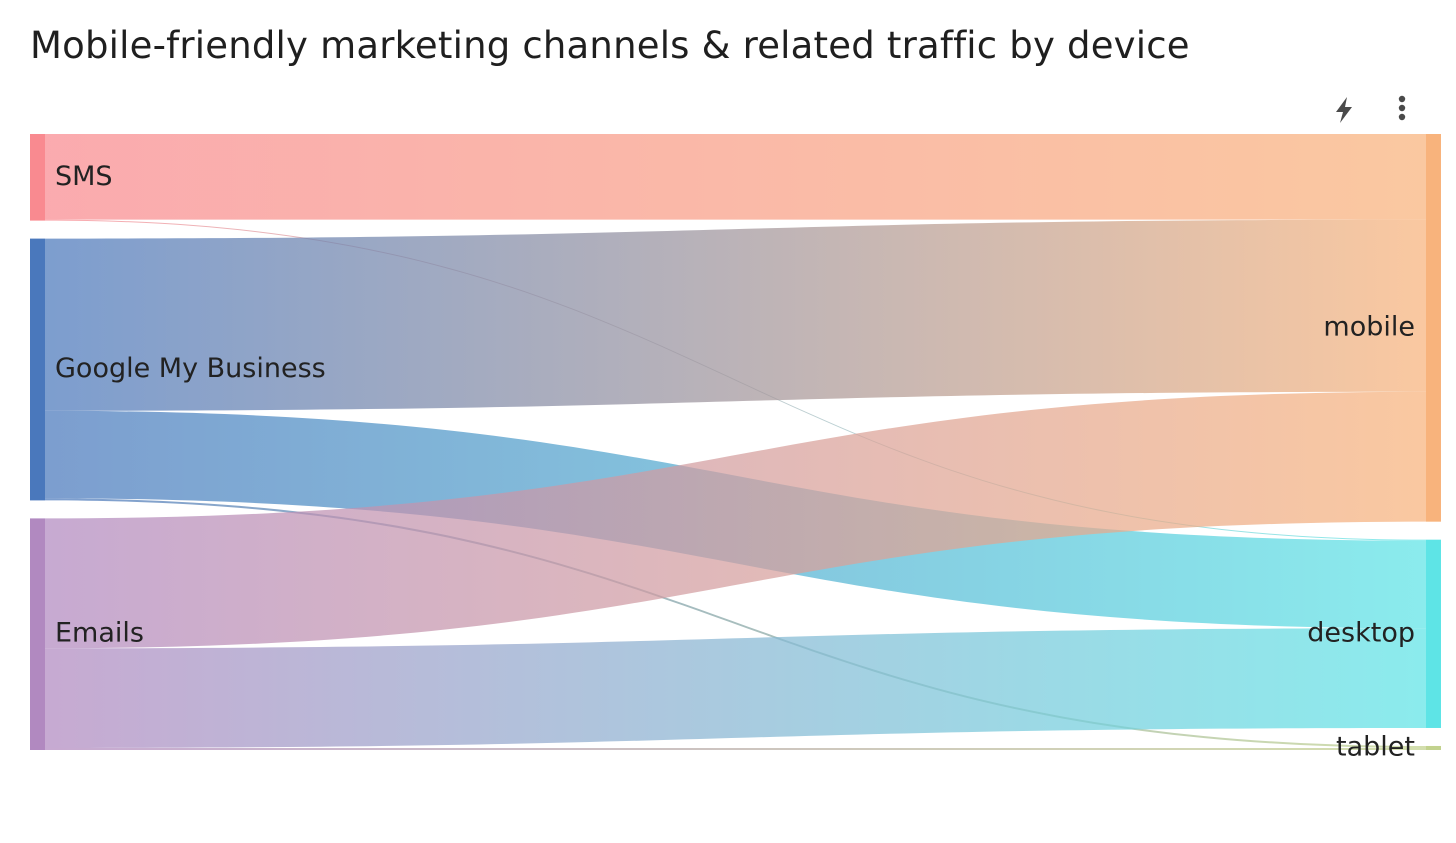 Image resolution: width=1456 pixels, height=843 pixels. I want to click on link-emails-to-tablet, so click(735, 748).